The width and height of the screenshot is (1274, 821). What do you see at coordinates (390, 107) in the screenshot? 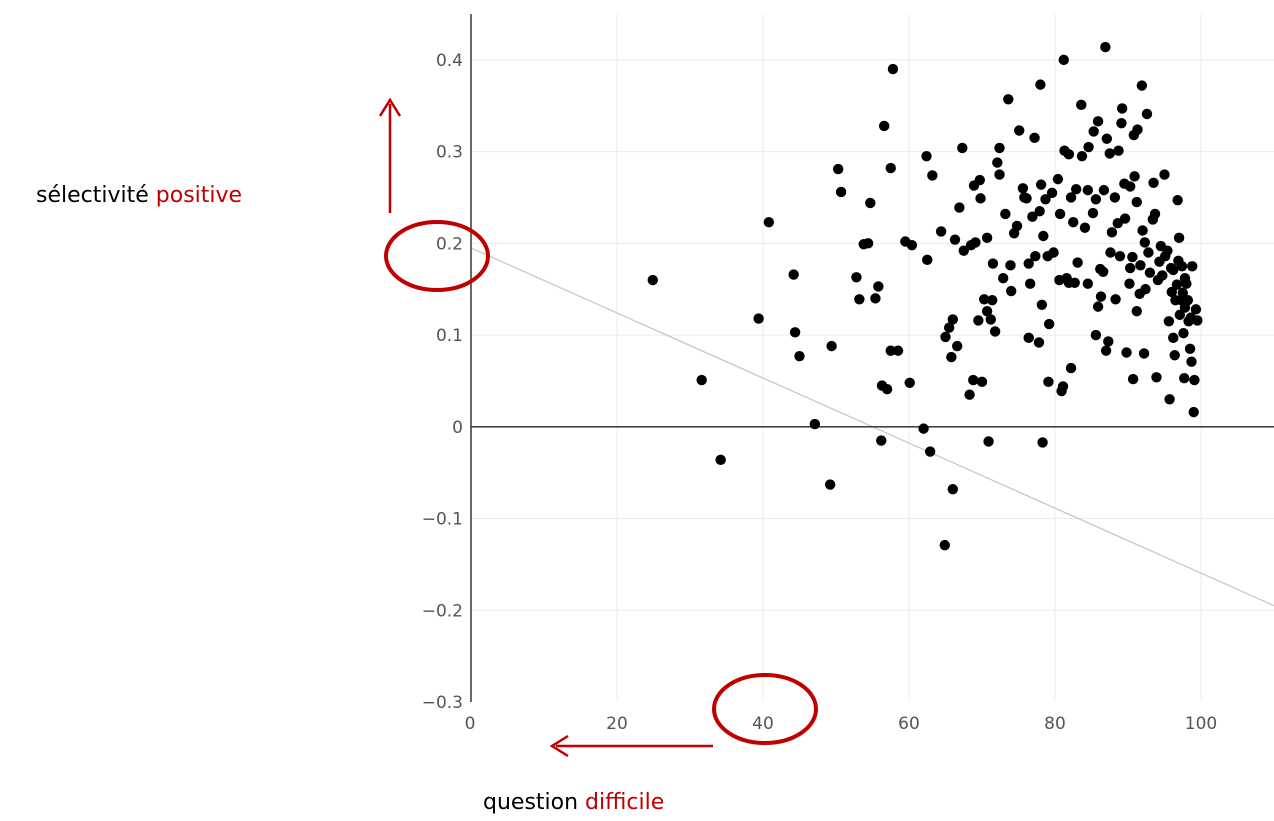
I see `up-arrowhead-icon` at bounding box center [390, 107].